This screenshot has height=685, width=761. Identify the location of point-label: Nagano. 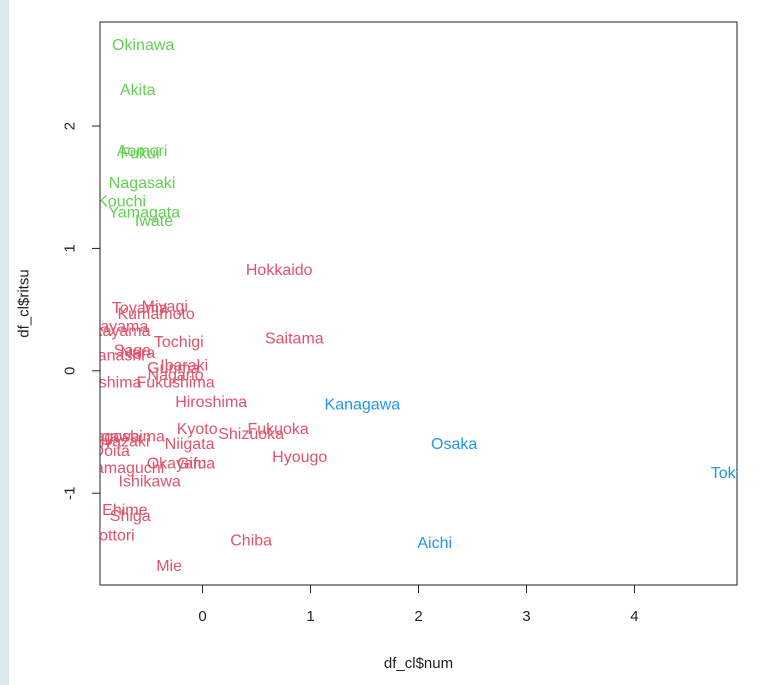
(176, 375).